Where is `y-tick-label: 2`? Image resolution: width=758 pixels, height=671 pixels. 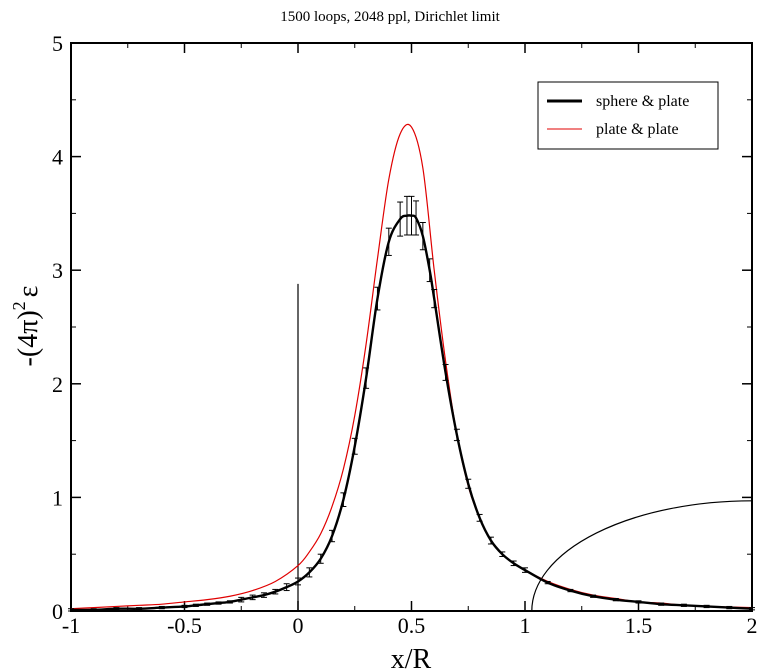
y-tick-label: 2 is located at coordinates (57, 384).